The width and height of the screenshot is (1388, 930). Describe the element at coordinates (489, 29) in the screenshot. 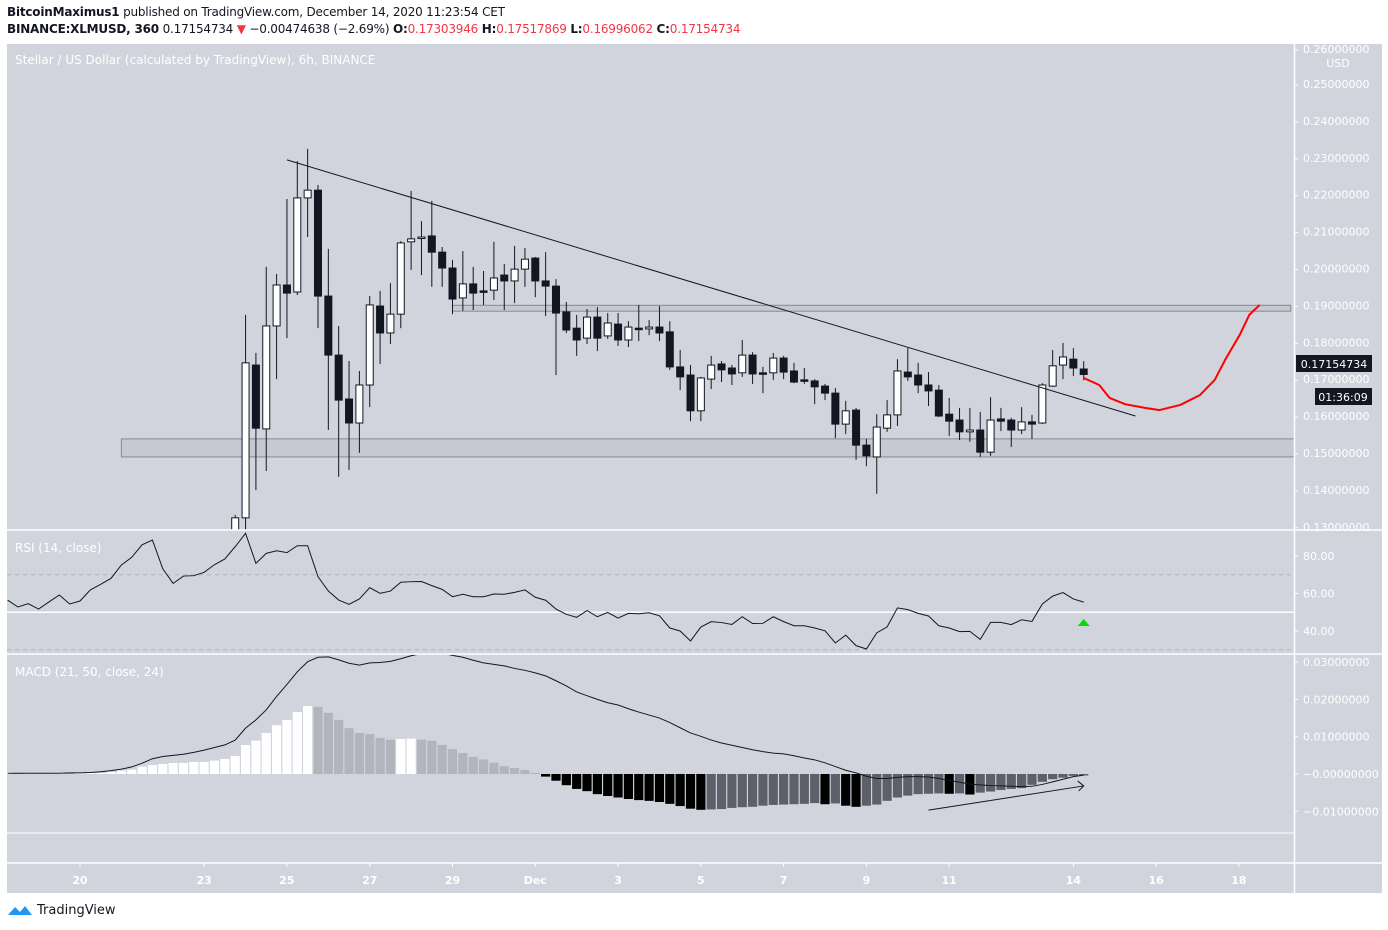

I see `high-label: H:` at that location.